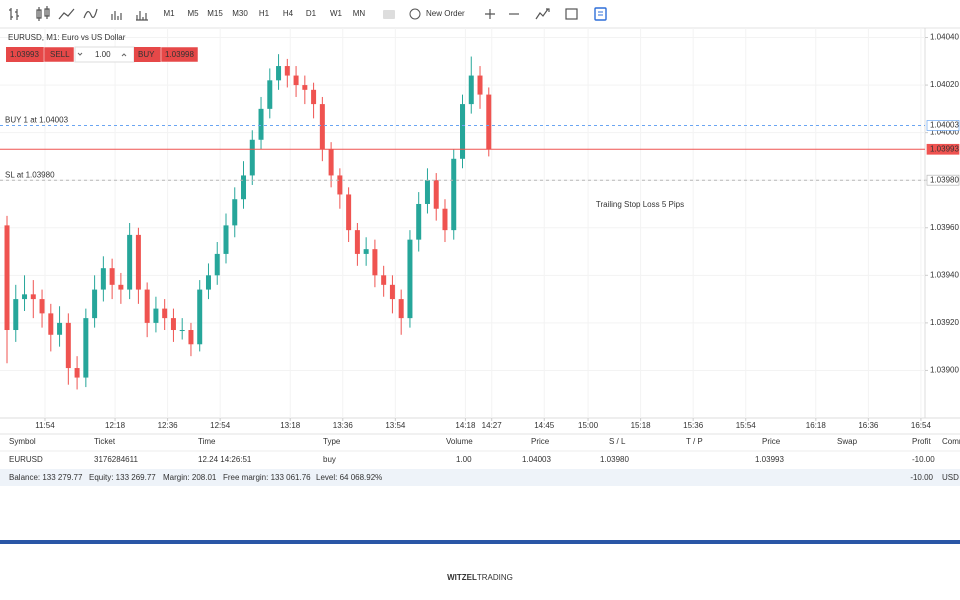 Image resolution: width=960 pixels, height=600 pixels. I want to click on screenshot-icon, so click(389, 14).